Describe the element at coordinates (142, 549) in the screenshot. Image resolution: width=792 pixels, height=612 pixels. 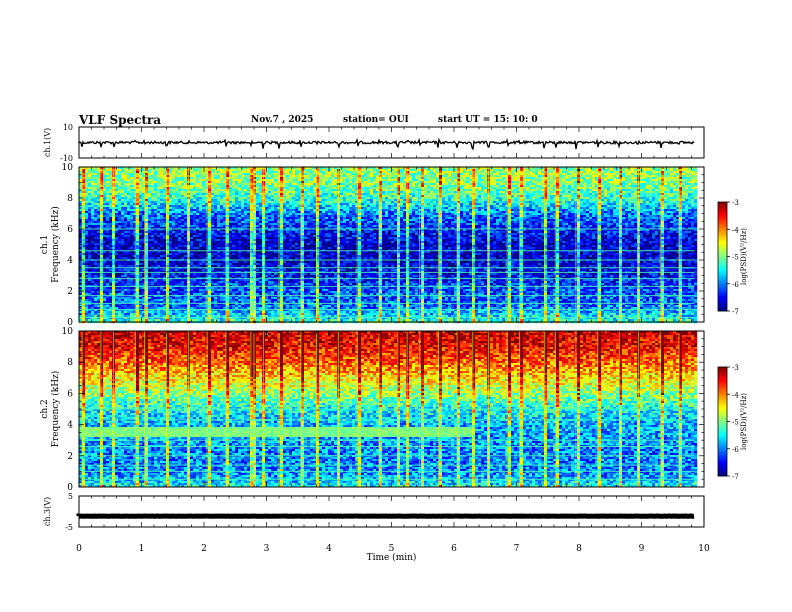
I see `x-tick-label: 1` at that location.